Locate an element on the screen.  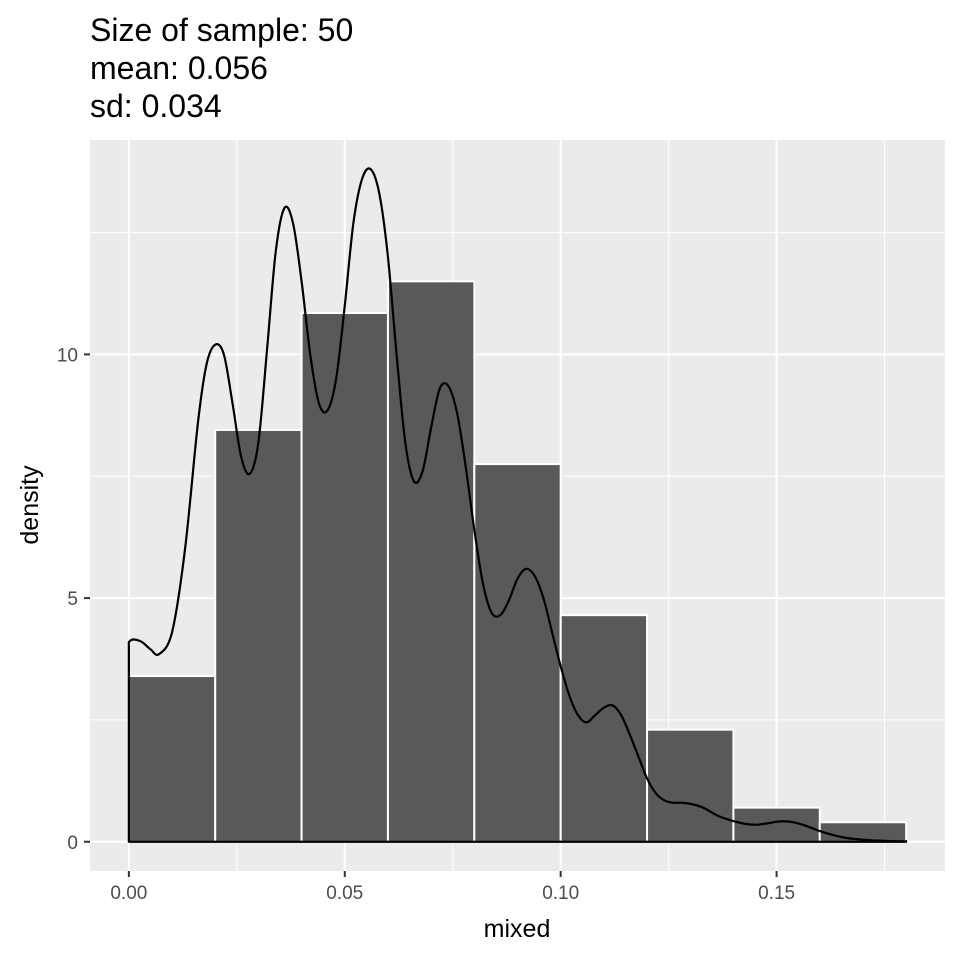
y-tick-label-2: 10 is located at coordinates (67, 355).